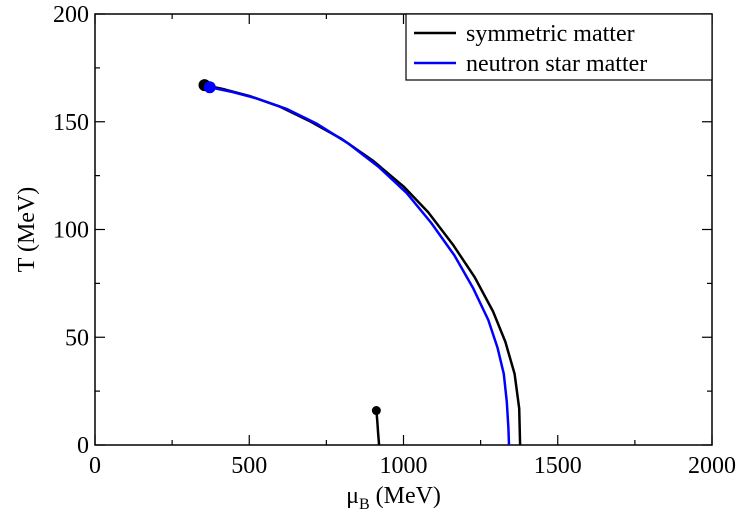 The width and height of the screenshot is (743, 517). What do you see at coordinates (405, 496) in the screenshot?
I see `x-axis-label-unit: (MeV)` at bounding box center [405, 496].